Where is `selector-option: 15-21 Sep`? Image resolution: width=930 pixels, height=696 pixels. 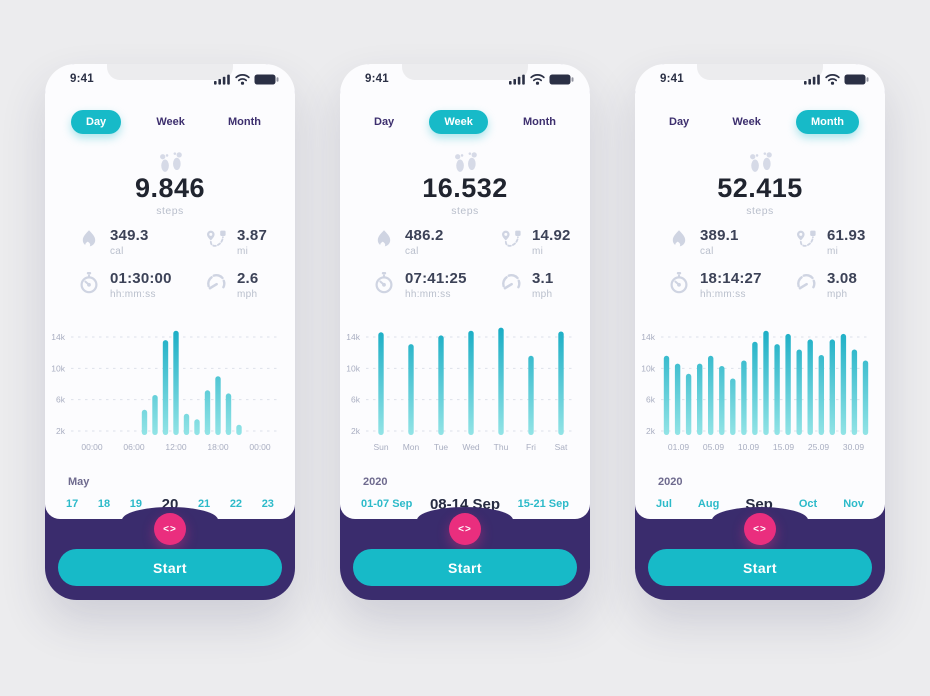
selector-option: 15-21 Sep is located at coordinates (543, 504).